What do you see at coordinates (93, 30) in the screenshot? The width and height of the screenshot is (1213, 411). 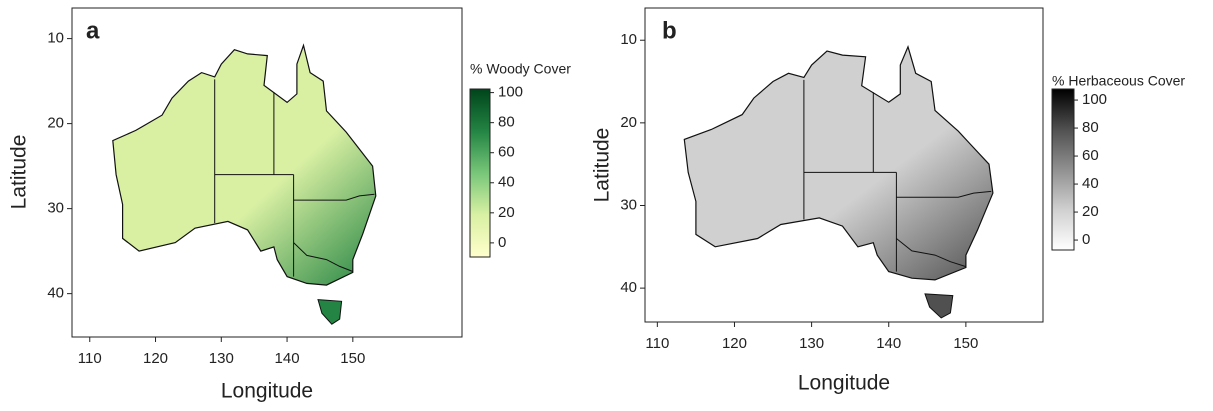 I see `panel-label: a` at bounding box center [93, 30].